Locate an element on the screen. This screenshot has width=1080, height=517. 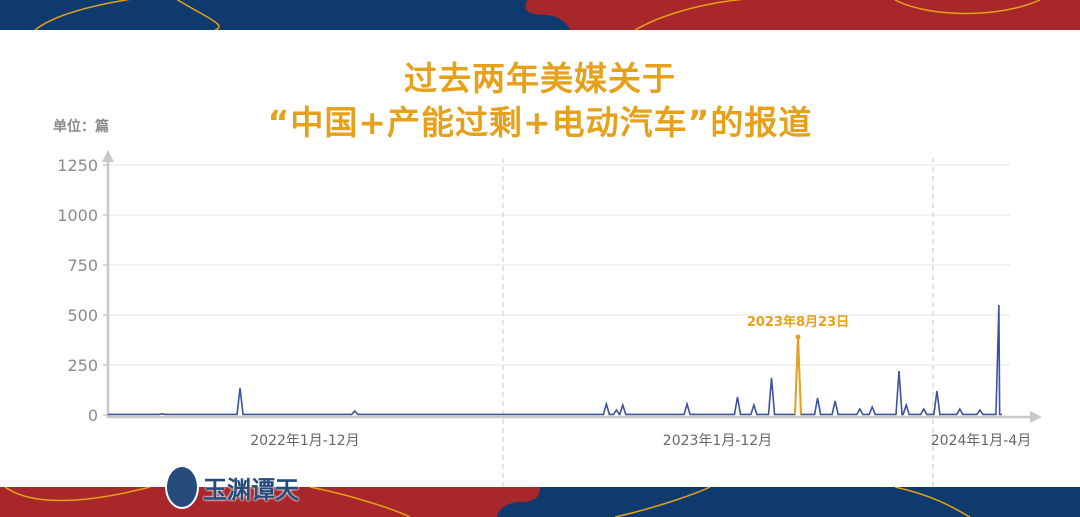
logo: 玉渊谭天 is located at coordinates (232, 487).